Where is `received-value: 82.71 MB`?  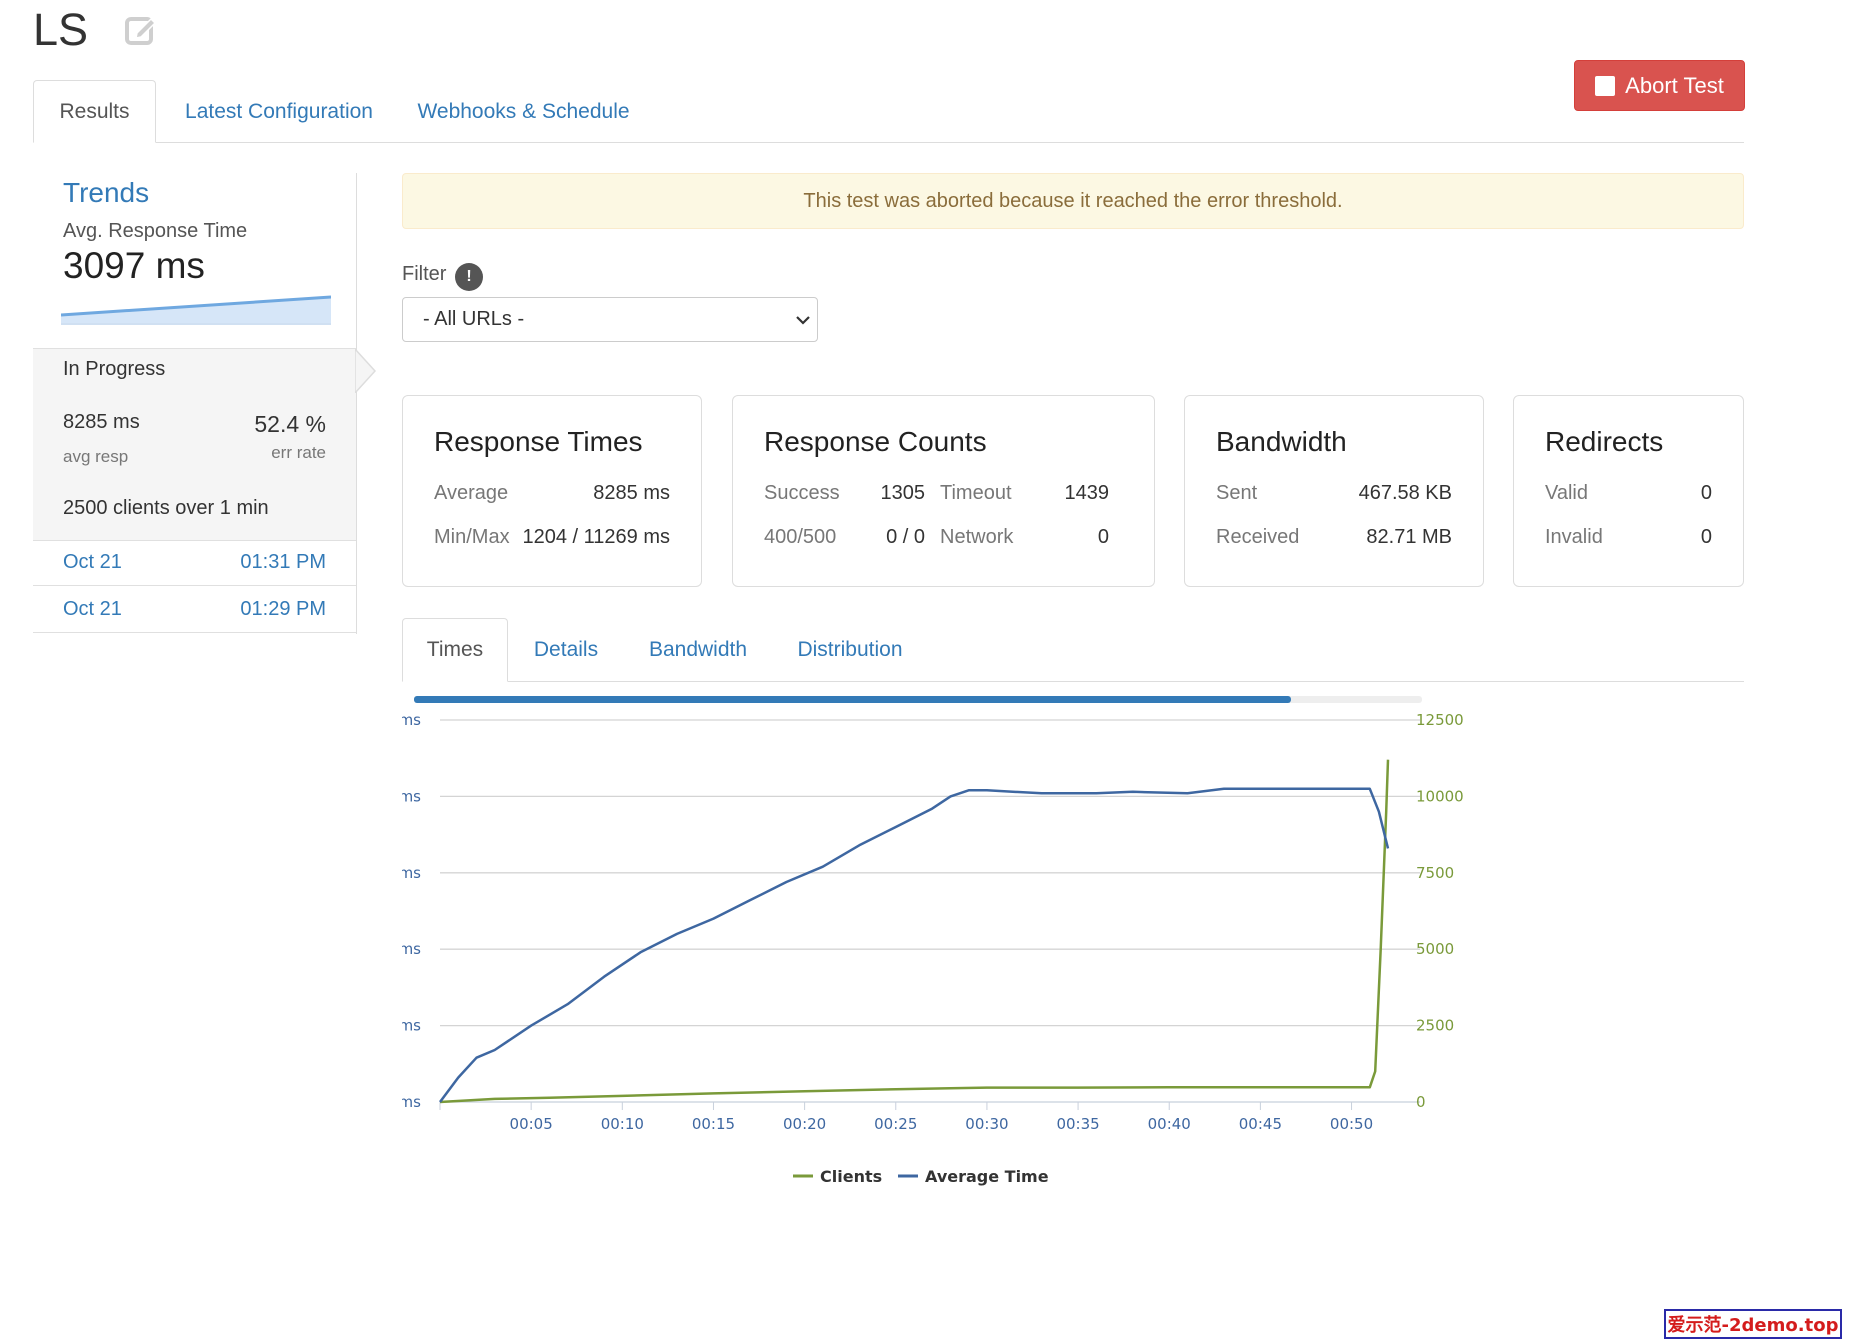
received-value: 82.71 MB is located at coordinates (1409, 537).